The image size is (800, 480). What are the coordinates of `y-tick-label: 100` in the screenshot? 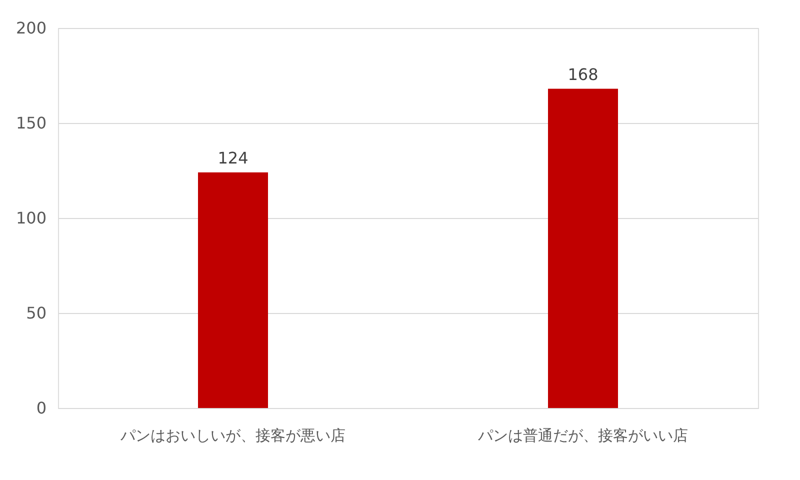 It's located at (31, 218).